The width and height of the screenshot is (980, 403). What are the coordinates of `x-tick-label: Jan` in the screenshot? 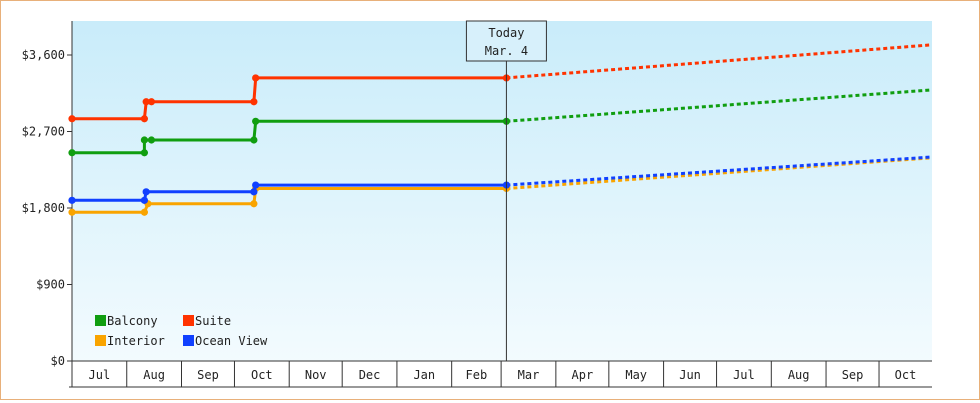 It's located at (424, 375).